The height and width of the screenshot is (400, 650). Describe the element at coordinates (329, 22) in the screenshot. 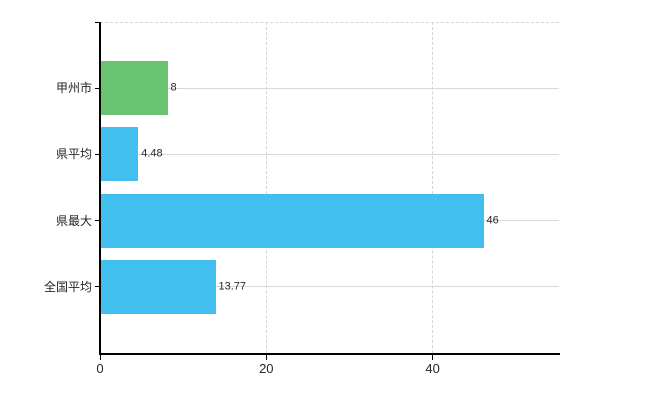

I see `plot-top-border` at that location.